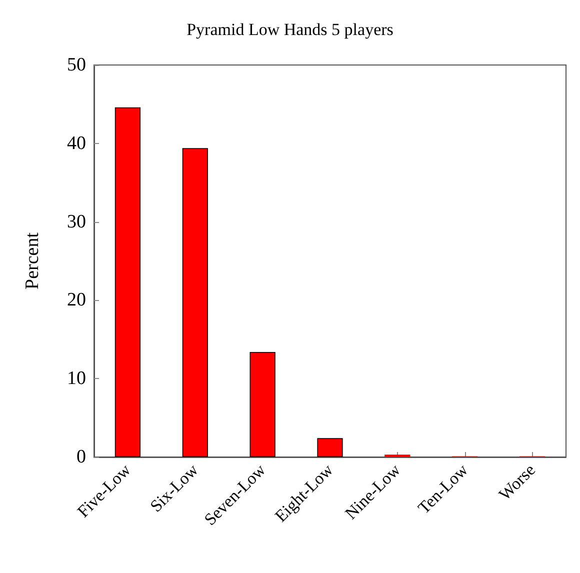 This screenshot has height=573, width=580. What do you see at coordinates (290, 29) in the screenshot?
I see `chart-title: Pyramid Low Hands 5 players` at bounding box center [290, 29].